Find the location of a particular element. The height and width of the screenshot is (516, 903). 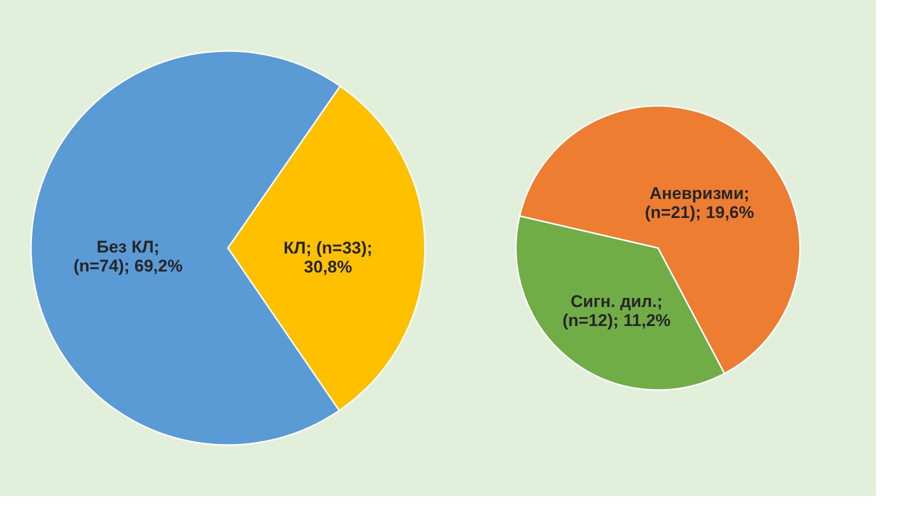

slice-label: Аневризми; (n=21); 19,6% is located at coordinates (699, 203).